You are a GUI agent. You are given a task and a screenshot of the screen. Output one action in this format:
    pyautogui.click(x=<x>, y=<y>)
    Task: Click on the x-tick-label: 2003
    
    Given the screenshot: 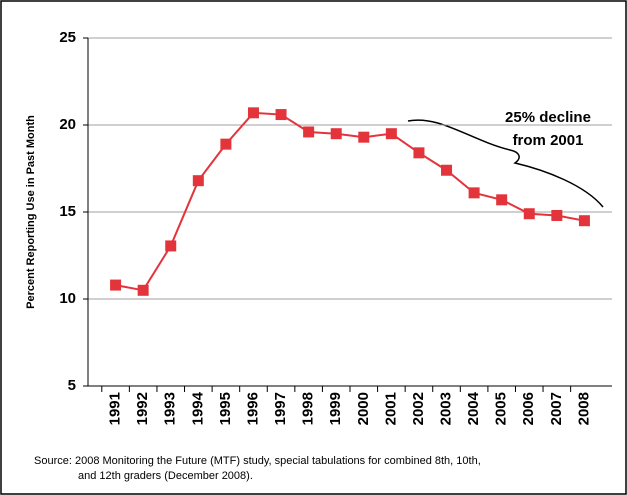 What is the action you would take?
    pyautogui.click(x=445, y=408)
    